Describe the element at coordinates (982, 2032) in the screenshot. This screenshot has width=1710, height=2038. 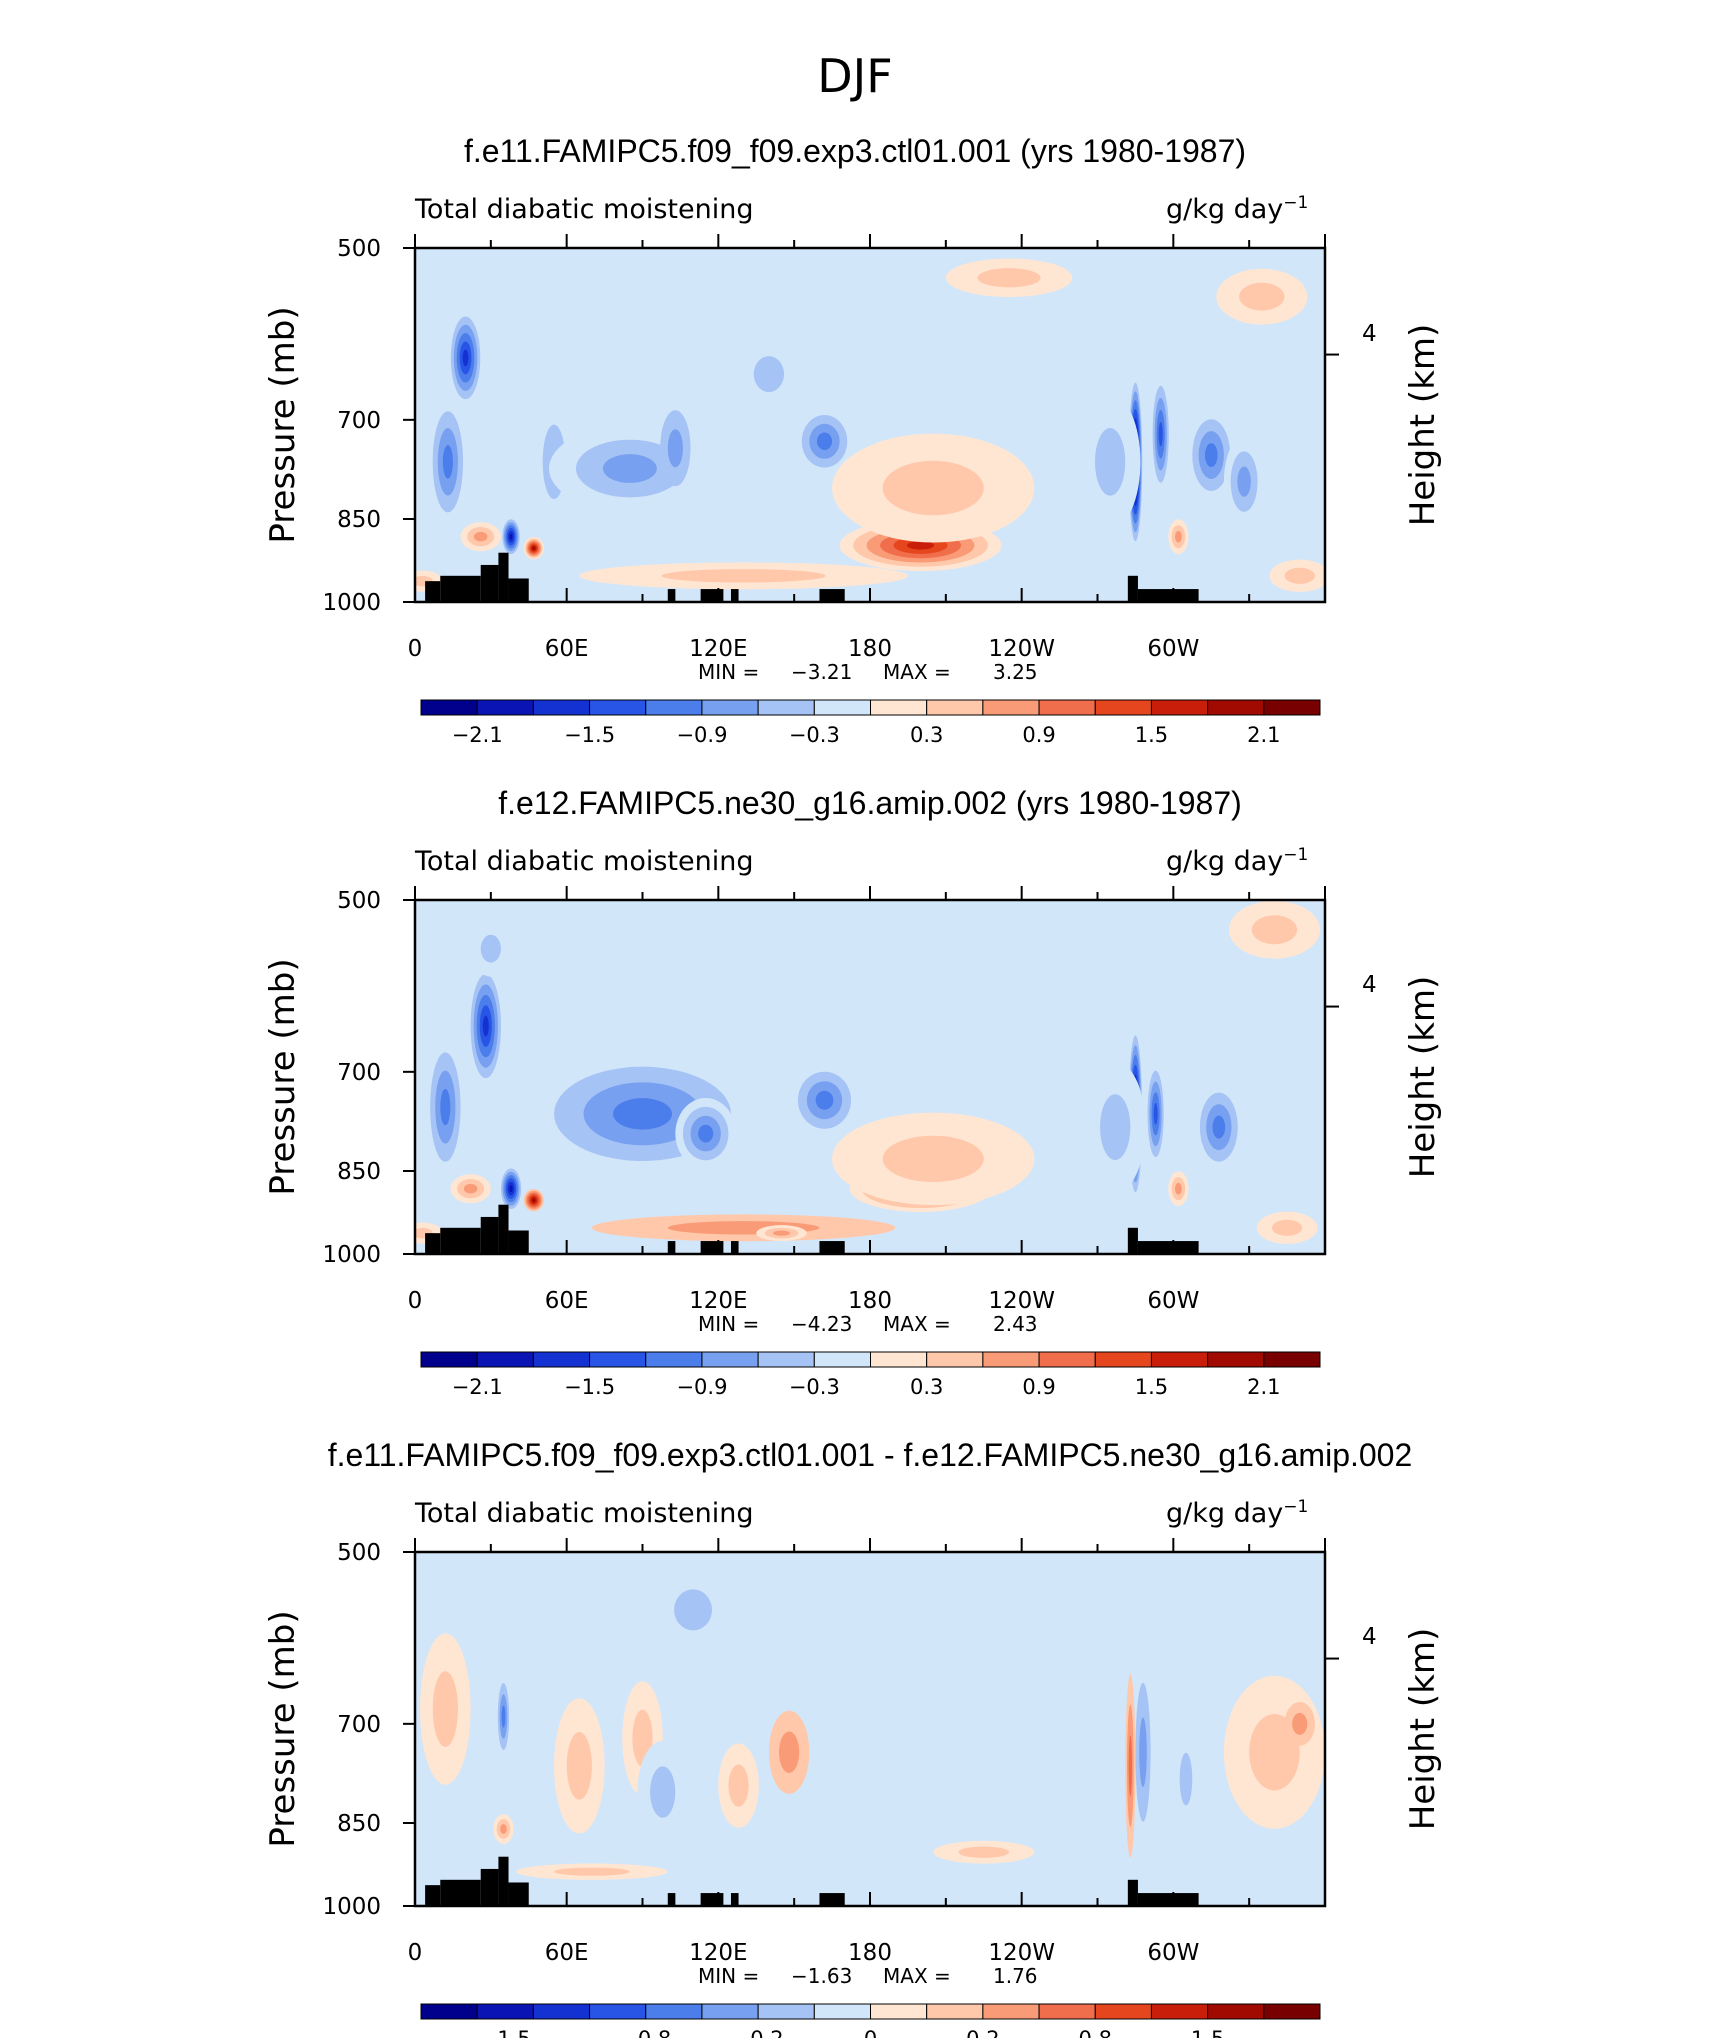
I see `colorbar-label: 0.2` at that location.